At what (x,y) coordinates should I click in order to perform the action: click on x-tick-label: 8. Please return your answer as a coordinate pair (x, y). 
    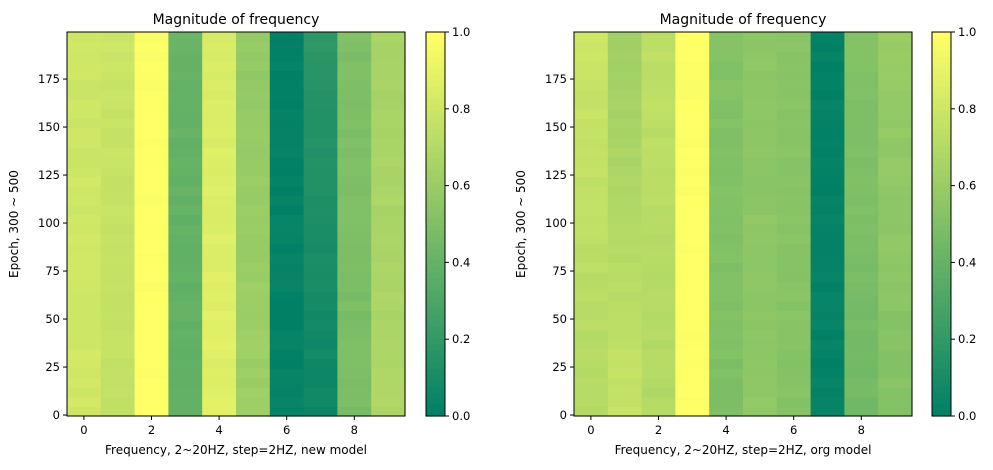
    Looking at the image, I should click on (354, 430).